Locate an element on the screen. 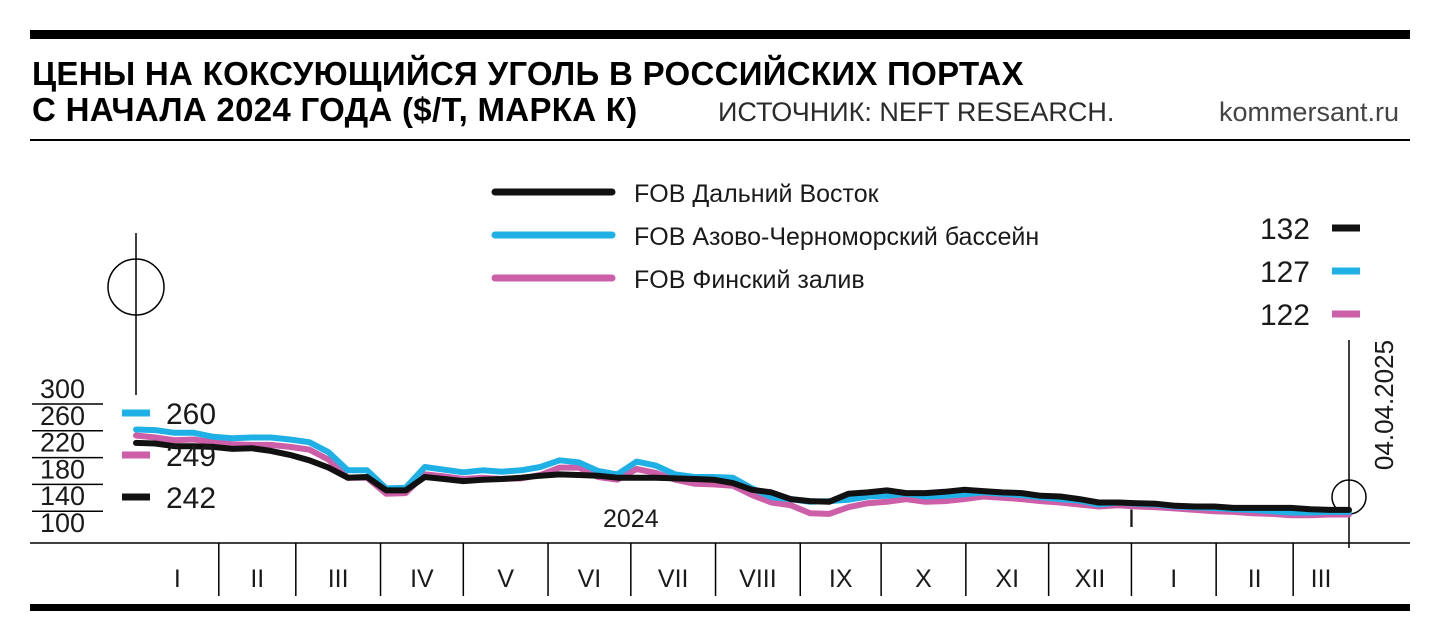 Image resolution: width=1440 pixels, height=642 pixels. y-tick-label: 300 is located at coordinates (62, 389).